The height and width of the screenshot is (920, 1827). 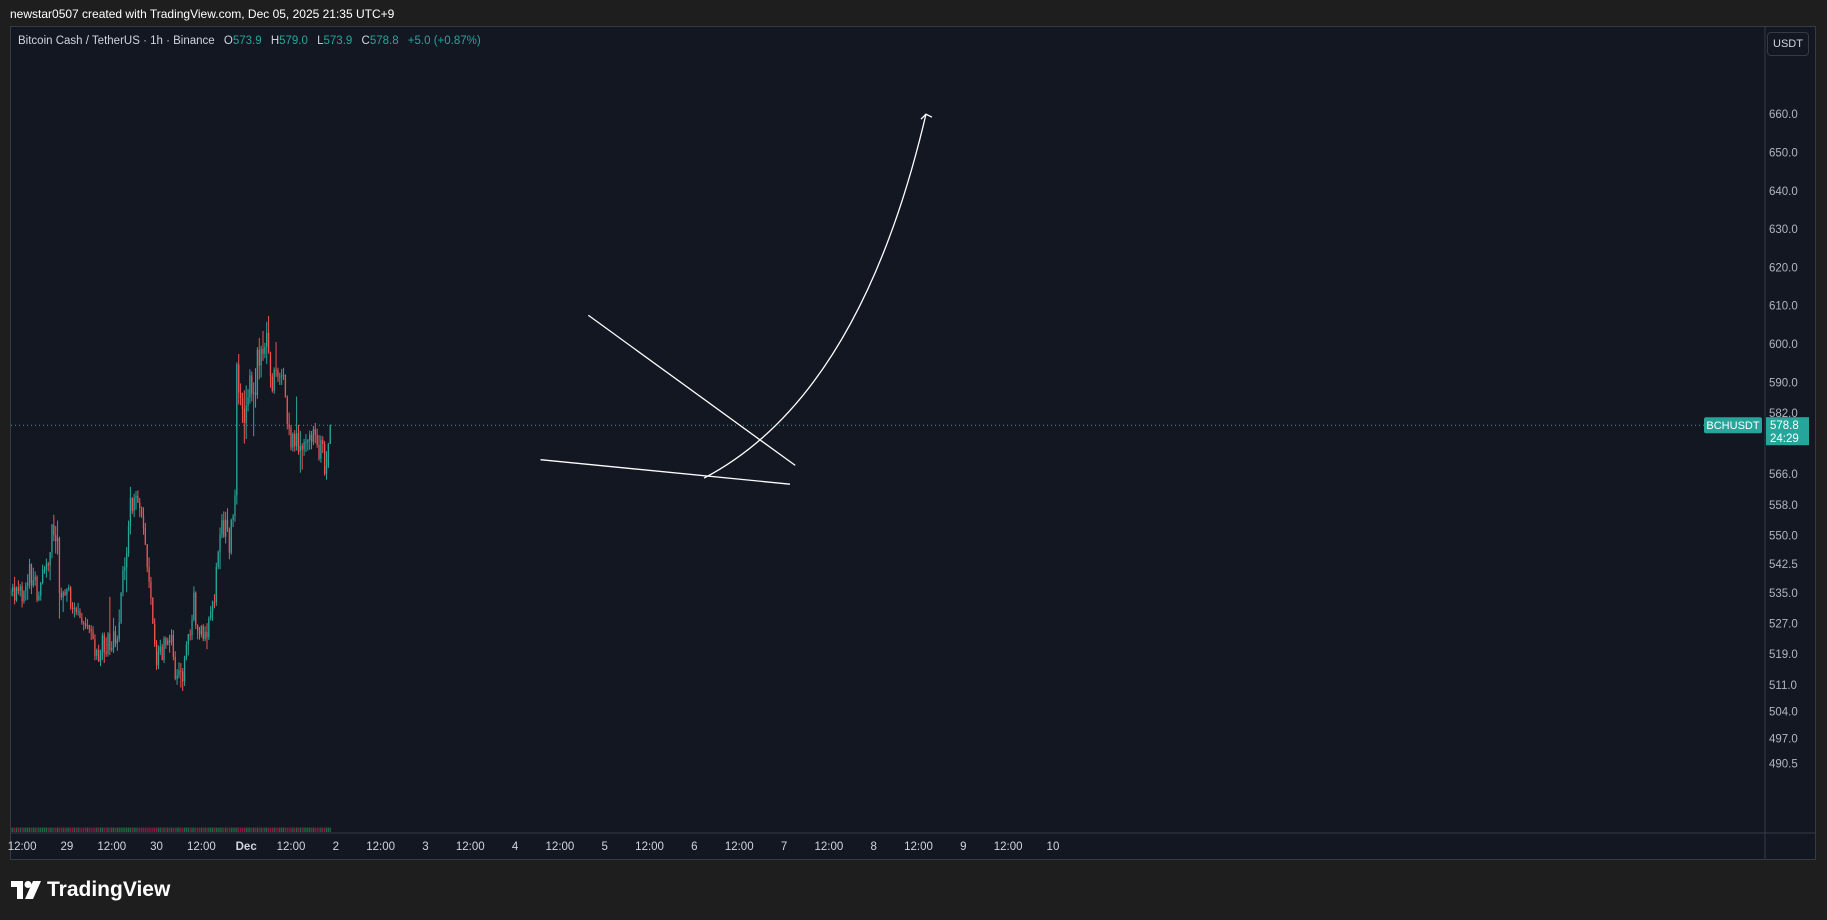 I want to click on projection-arrow, so click(x=815, y=296).